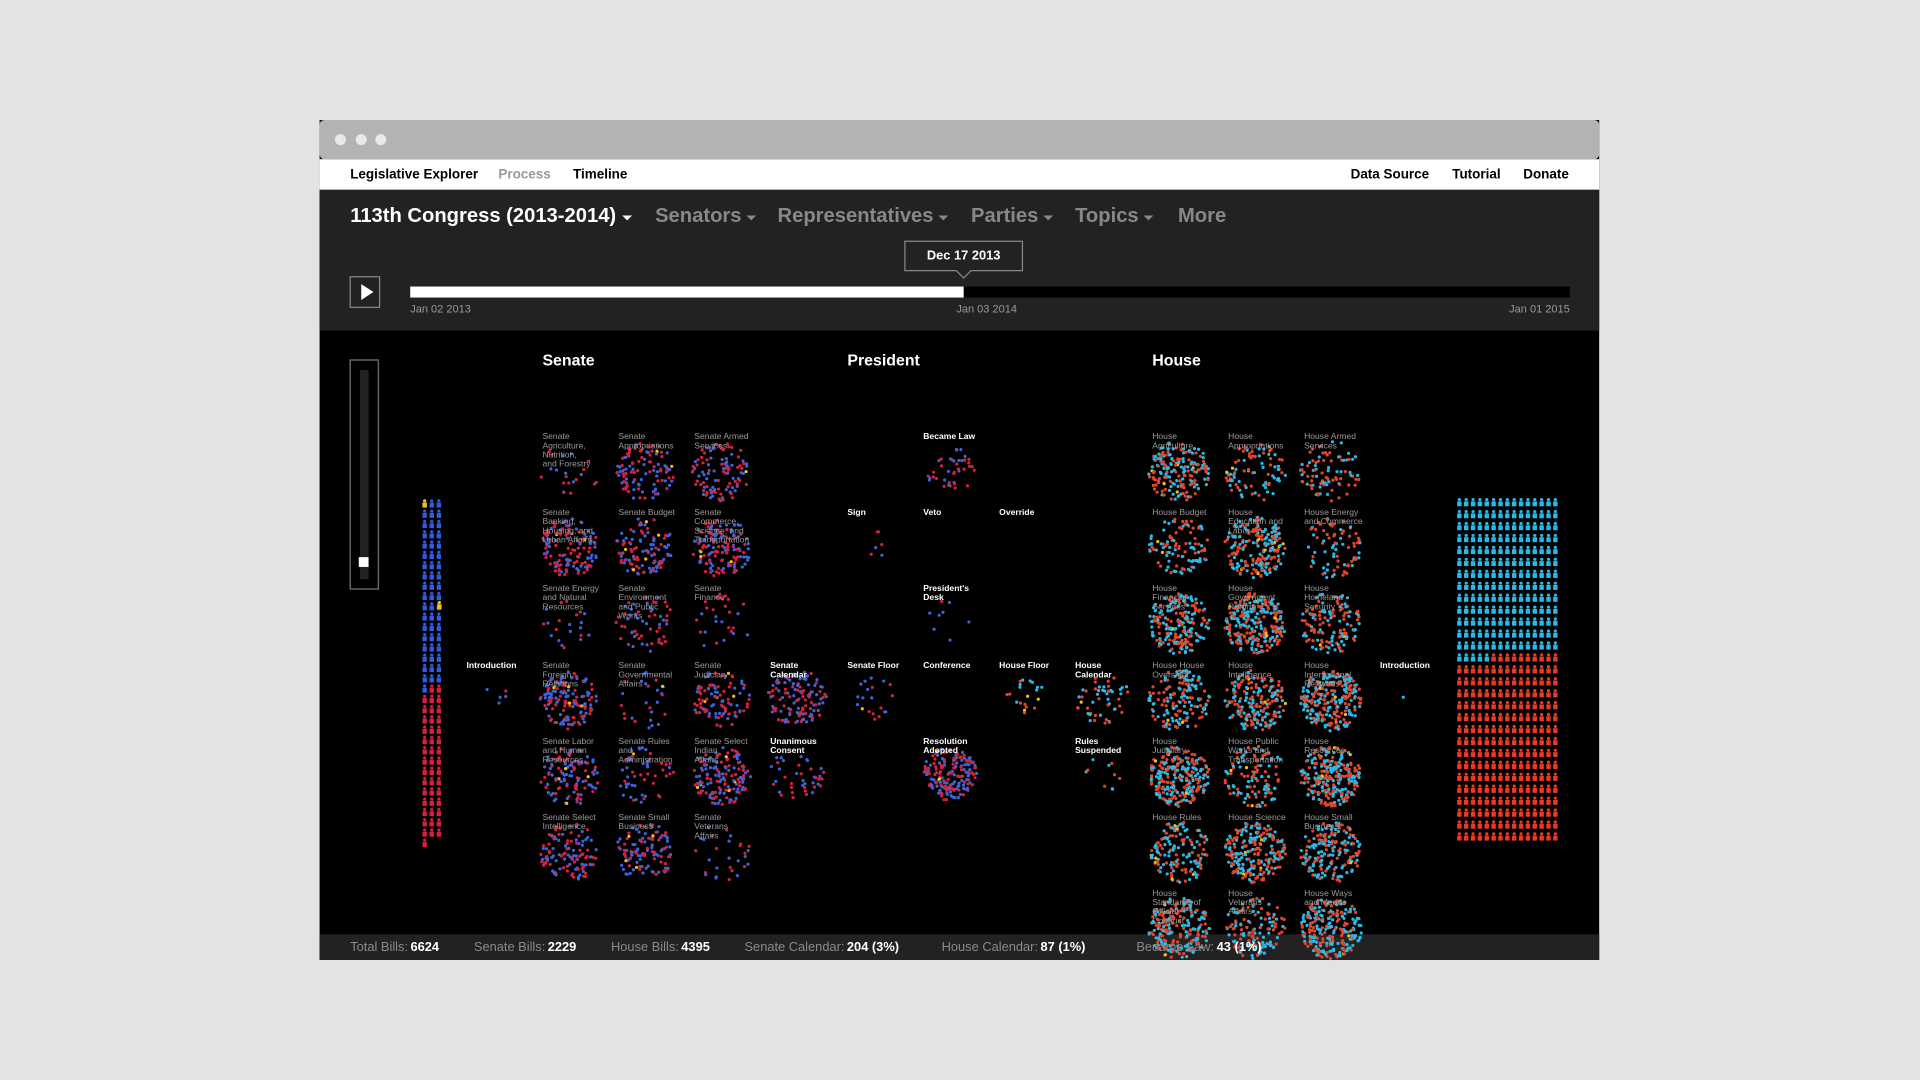 The image size is (1920, 1080). What do you see at coordinates (698, 216) in the screenshot?
I see `menu-item: Senators` at bounding box center [698, 216].